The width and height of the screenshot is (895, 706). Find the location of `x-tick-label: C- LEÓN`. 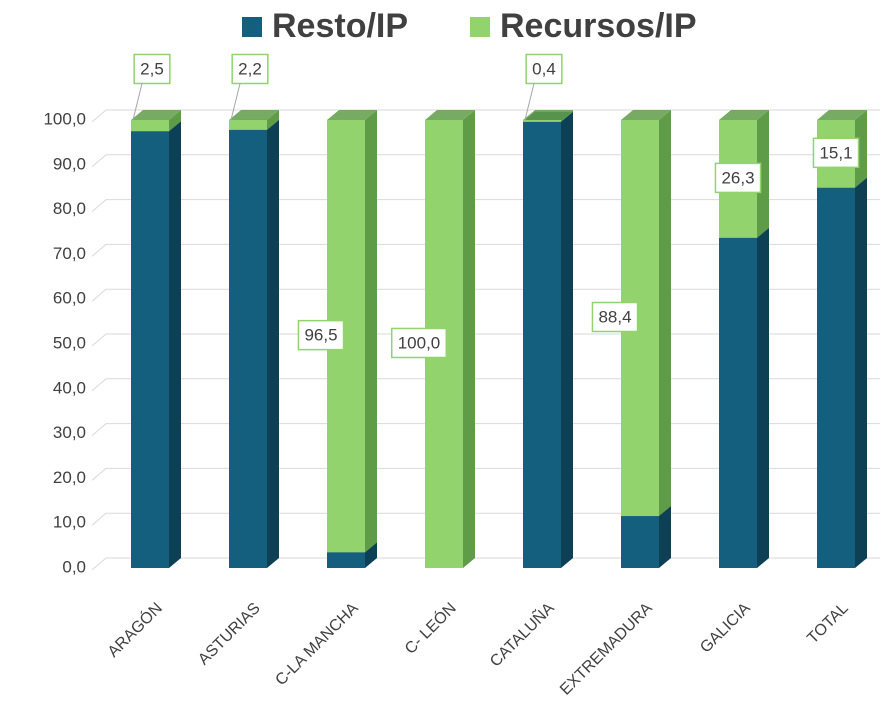

x-tick-label: C- LEÓN is located at coordinates (429, 627).